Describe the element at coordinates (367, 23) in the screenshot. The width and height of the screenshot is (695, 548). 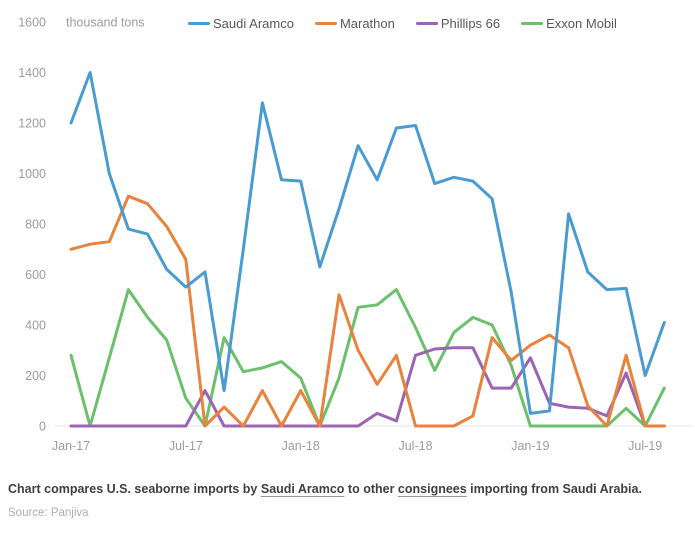
I see `legend-label: Marathon` at that location.